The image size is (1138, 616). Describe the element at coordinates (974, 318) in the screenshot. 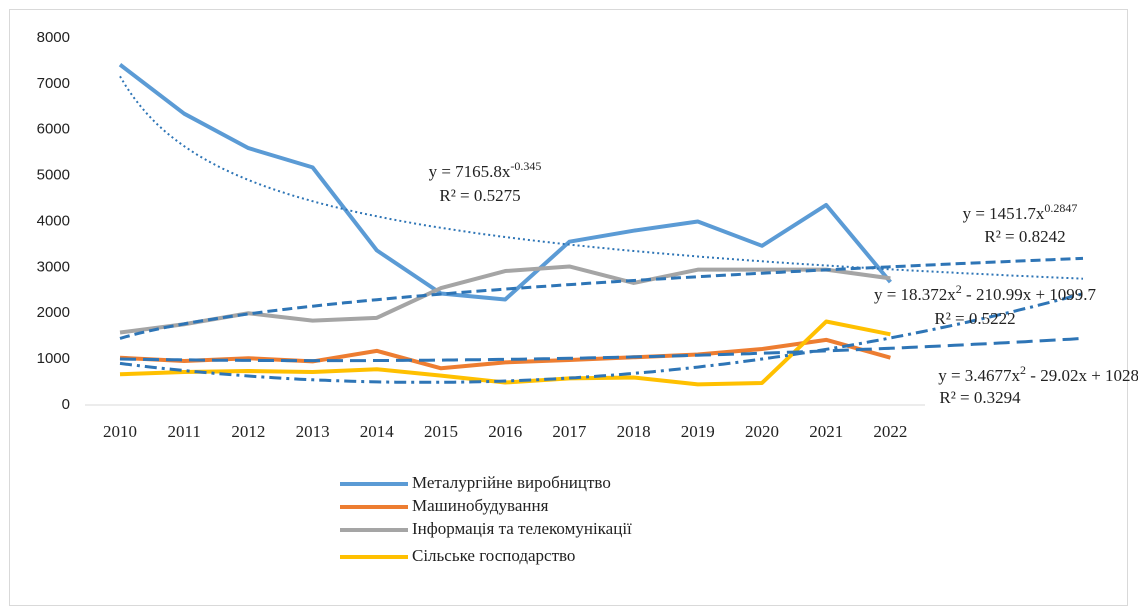

I see `trendline-r2: R² = 0.5222` at that location.